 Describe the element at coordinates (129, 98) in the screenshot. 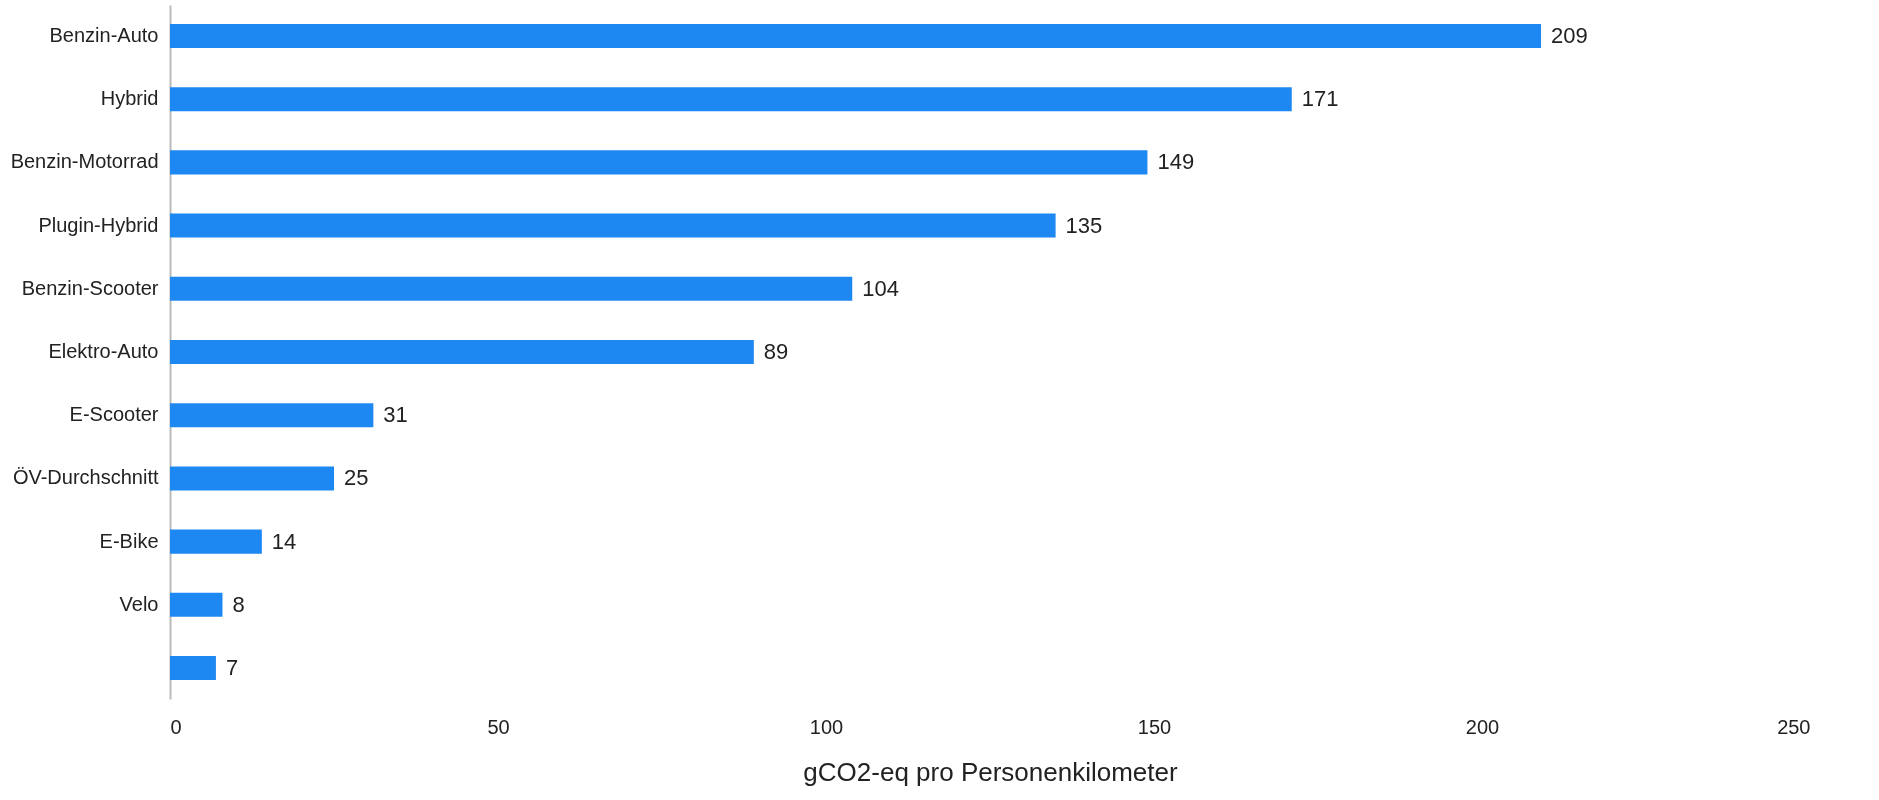

I see `y-tick-label: Hybrid` at that location.